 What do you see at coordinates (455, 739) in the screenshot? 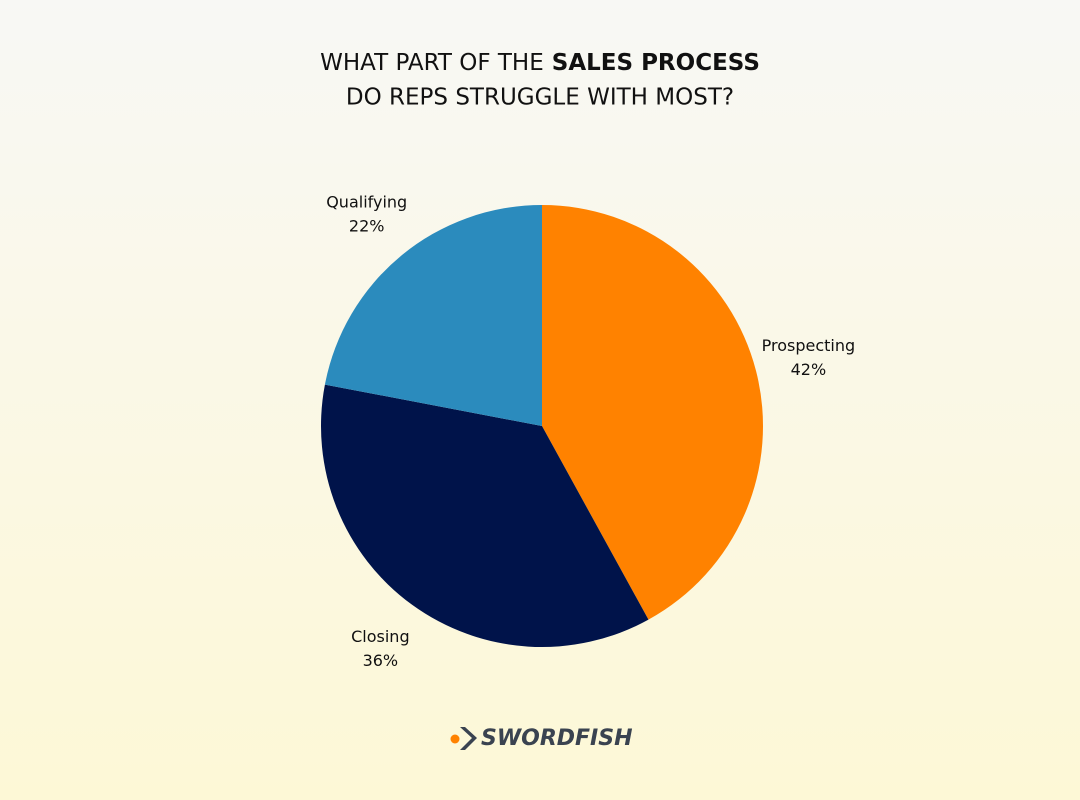
I see `logo-dot` at bounding box center [455, 739].